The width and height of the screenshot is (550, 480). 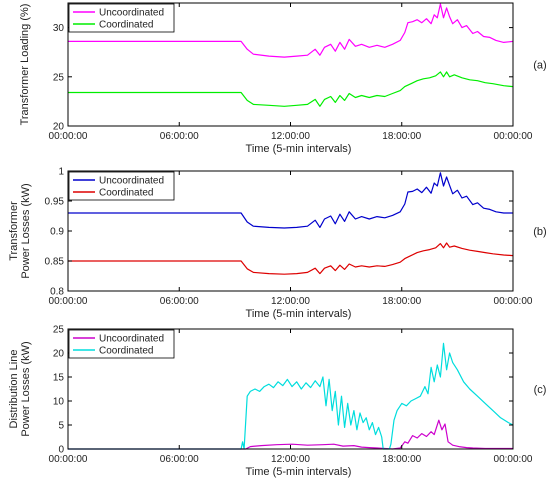 I want to click on y-tick-label: 15, so click(x=59, y=378).